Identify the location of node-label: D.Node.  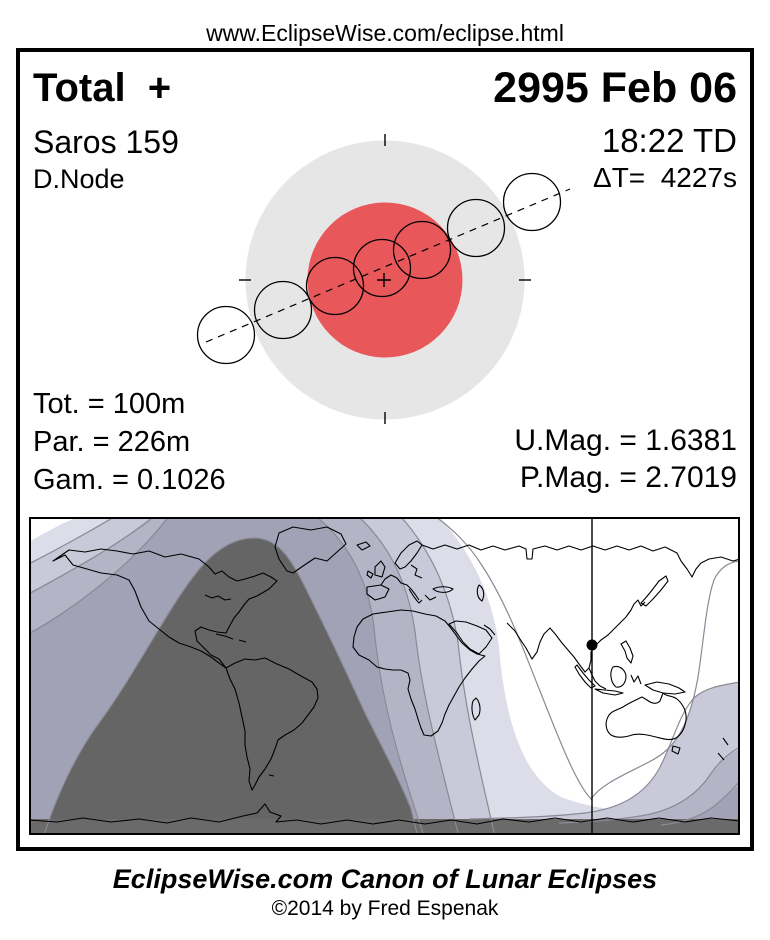
(79, 179).